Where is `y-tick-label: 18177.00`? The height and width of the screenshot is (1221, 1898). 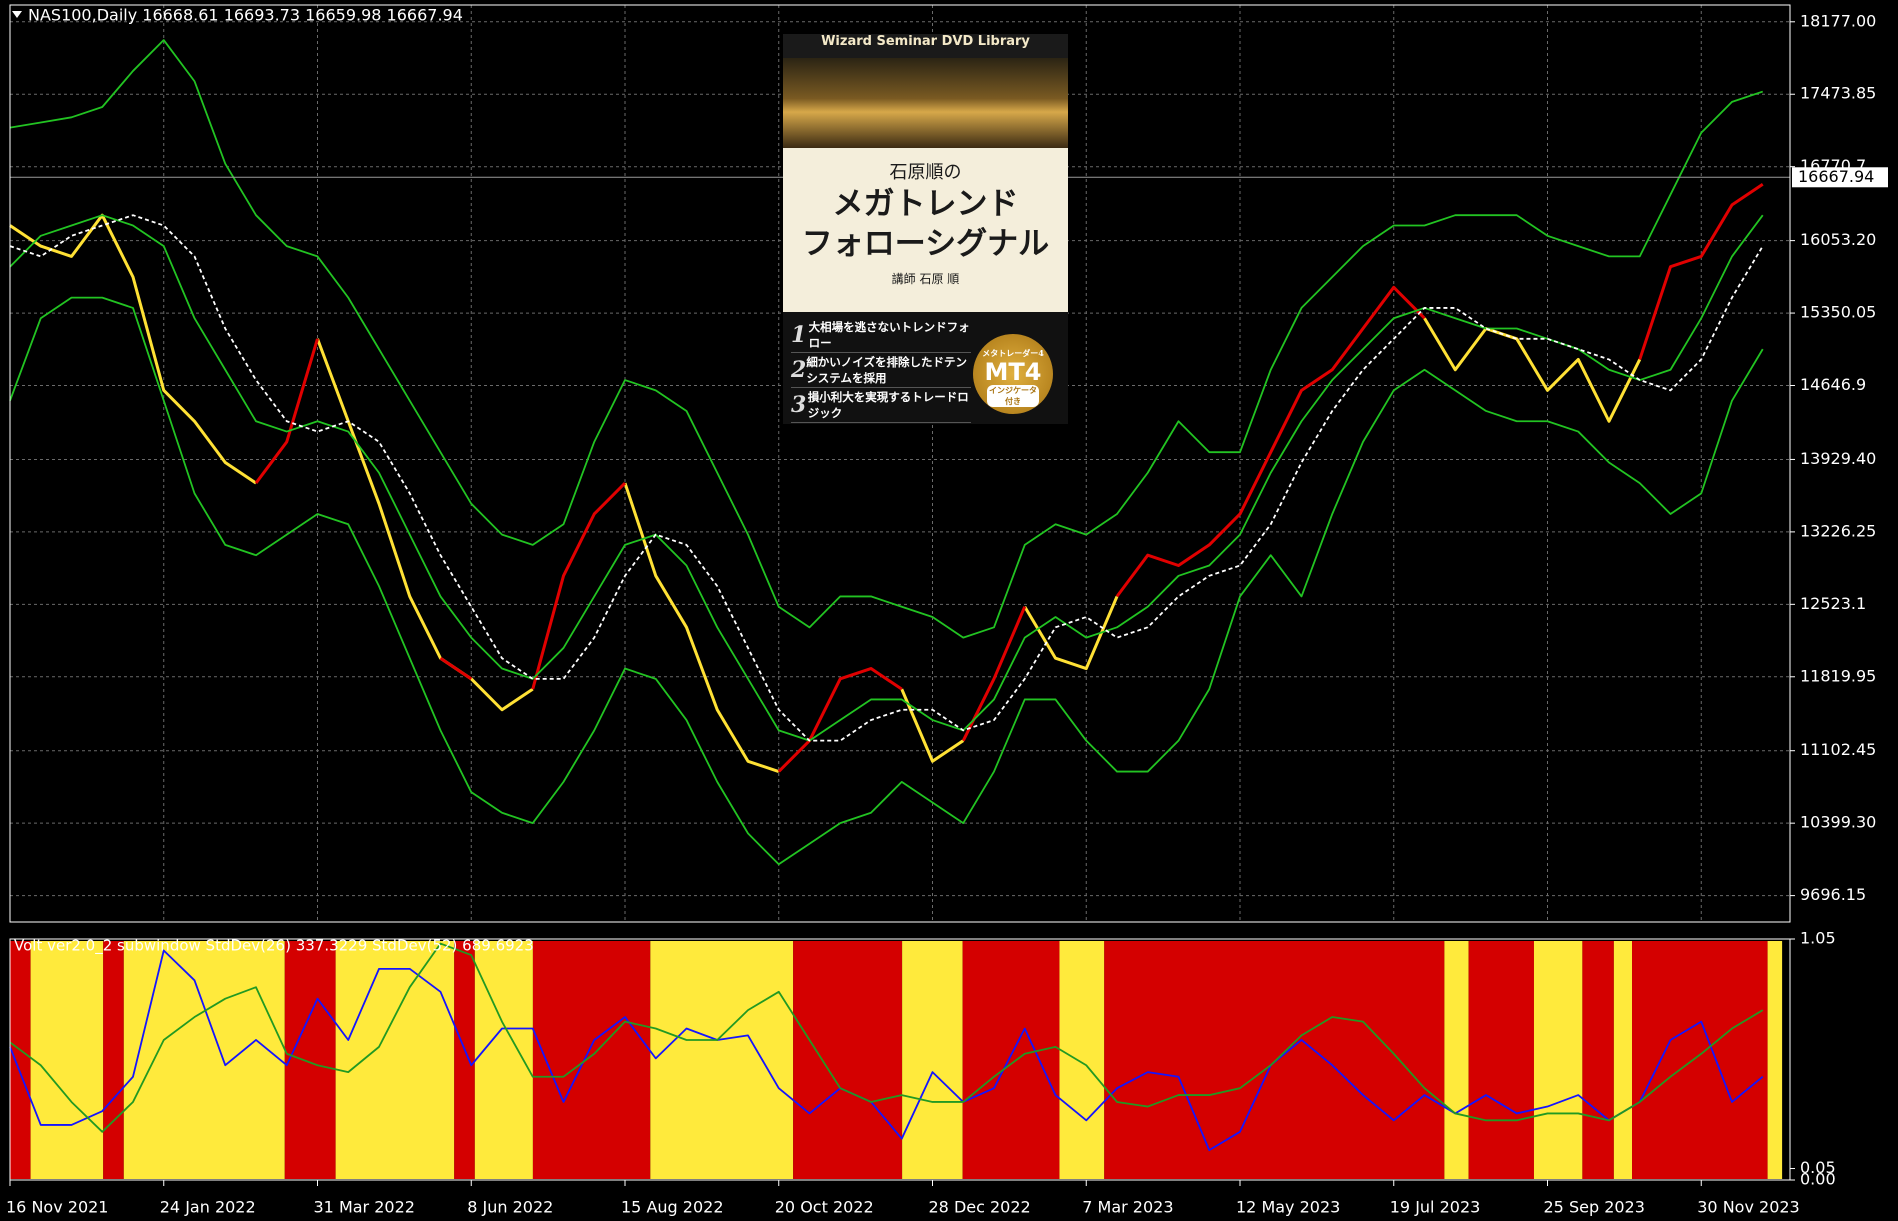
y-tick-label: 18177.00 is located at coordinates (1838, 20).